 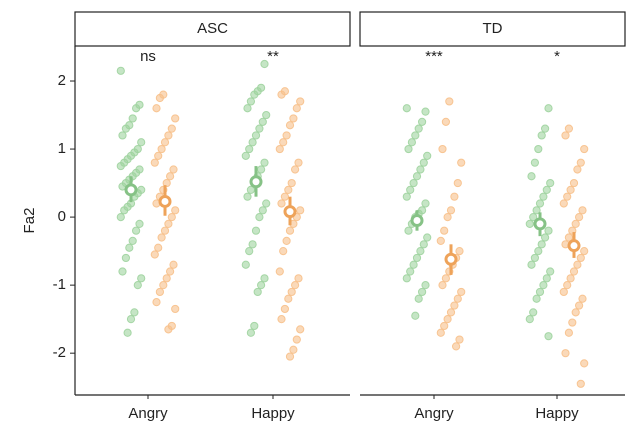 I want to click on significance-label: ***, so click(x=434, y=56).